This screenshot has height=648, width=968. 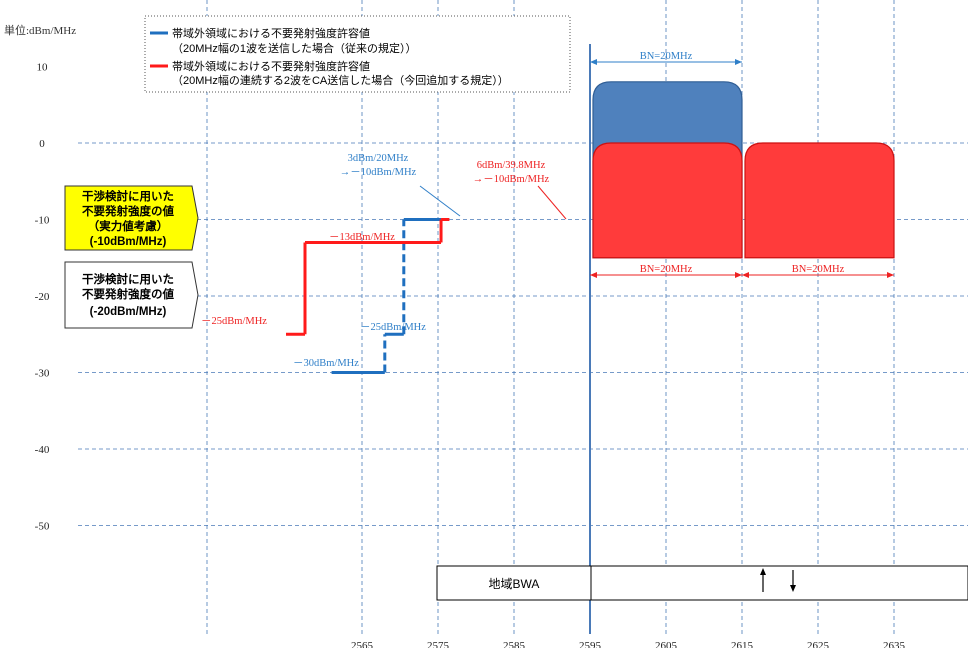 What do you see at coordinates (511, 165) in the screenshot?
I see `annotation-red-10a: 6dBm/39.8MHz` at bounding box center [511, 165].